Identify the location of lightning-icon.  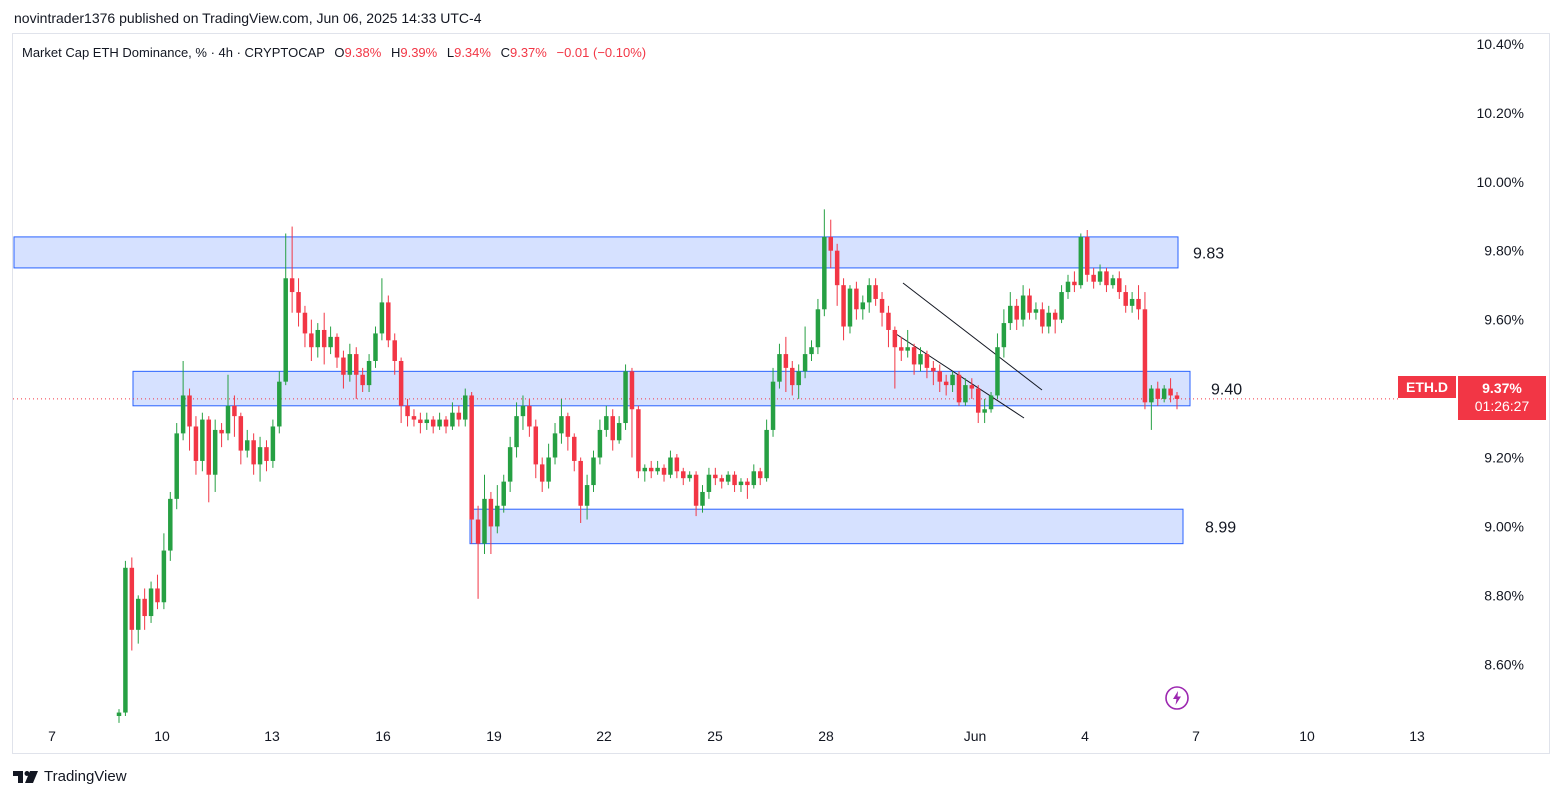
(1177, 698).